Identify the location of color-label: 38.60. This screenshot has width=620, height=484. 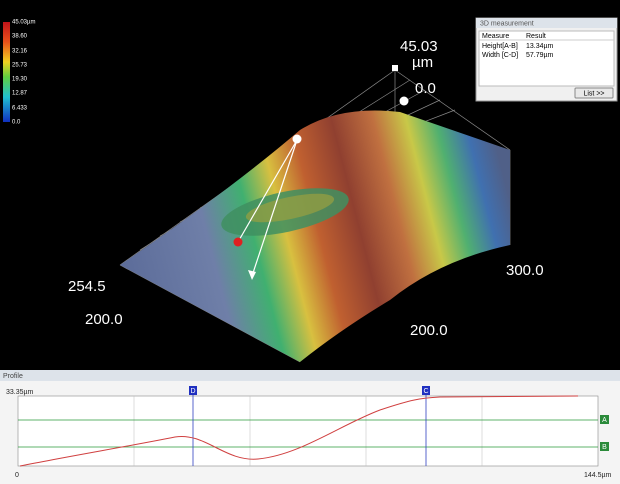
(20, 37).